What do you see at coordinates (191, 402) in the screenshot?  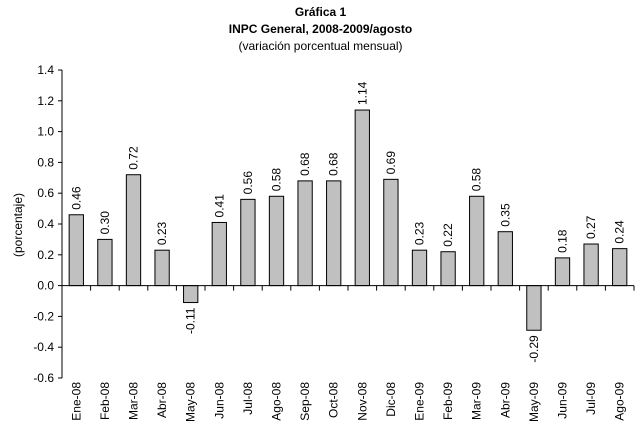 I see `x-tick-label: May-08` at bounding box center [191, 402].